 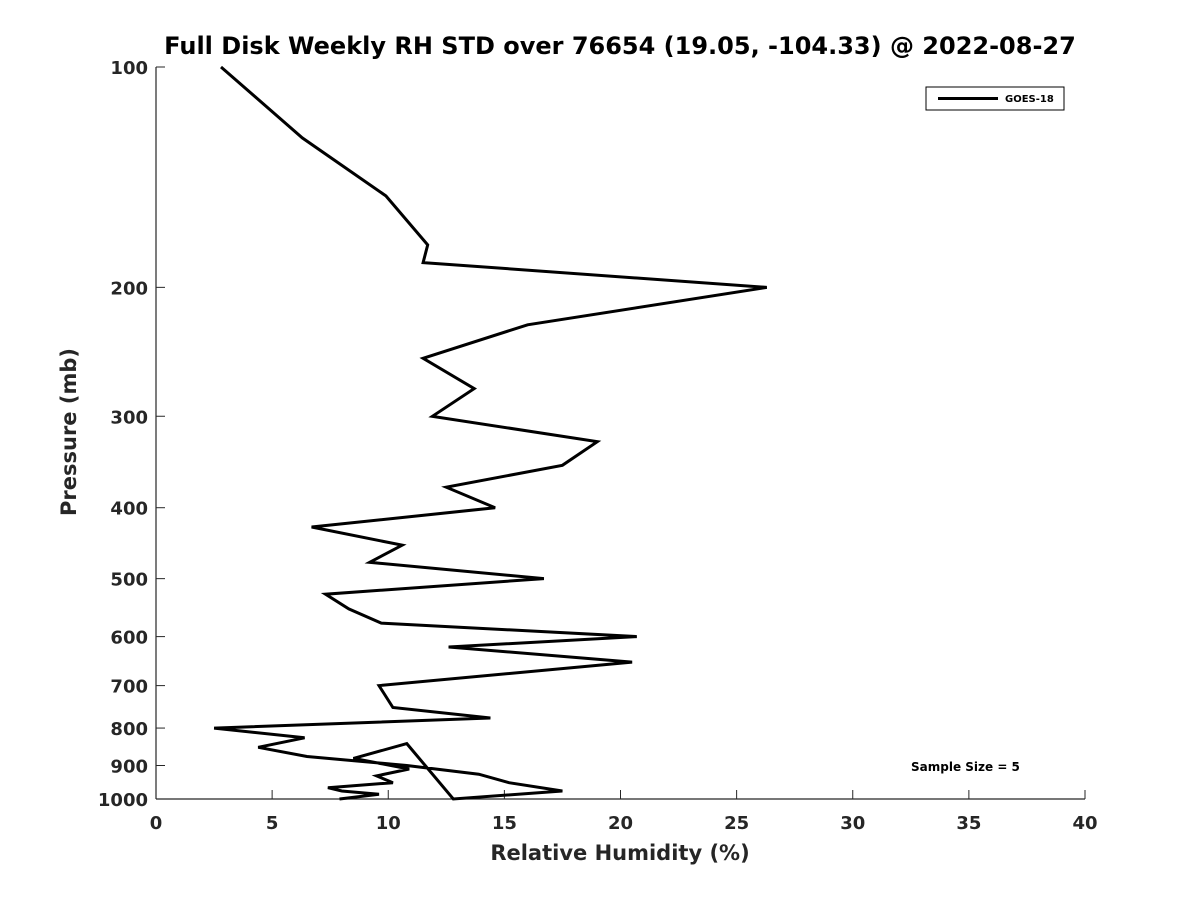 I want to click on x-tick-label-20: 20, so click(x=620, y=823).